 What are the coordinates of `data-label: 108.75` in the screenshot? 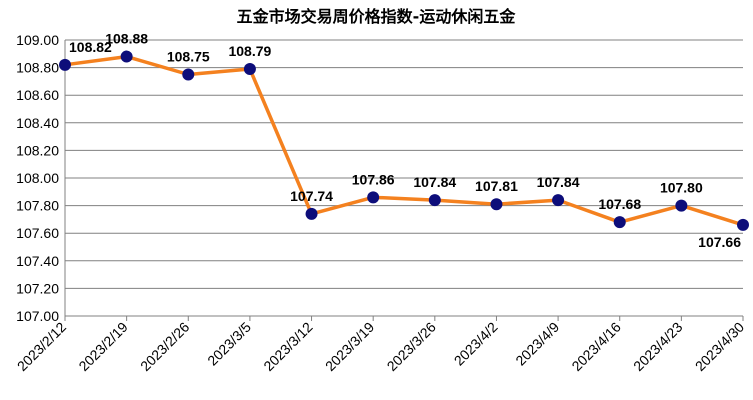 It's located at (188, 57).